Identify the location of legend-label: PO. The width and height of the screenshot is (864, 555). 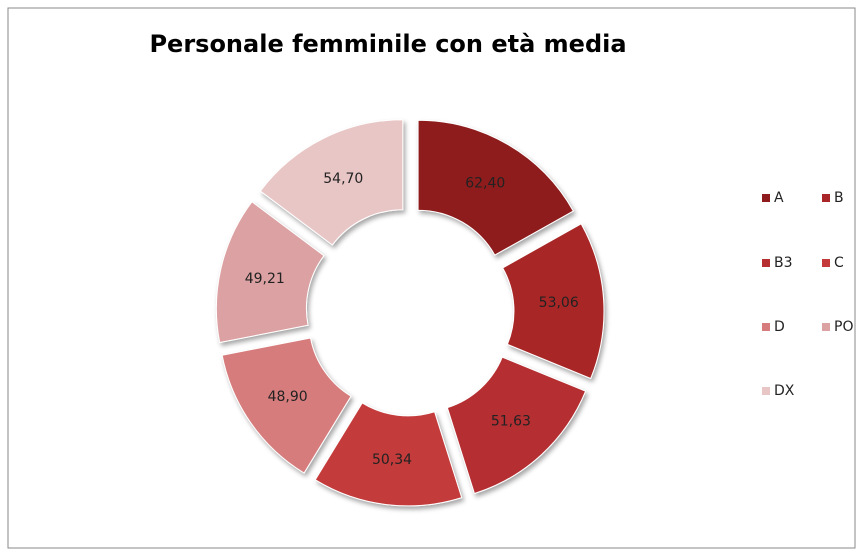
(843, 327).